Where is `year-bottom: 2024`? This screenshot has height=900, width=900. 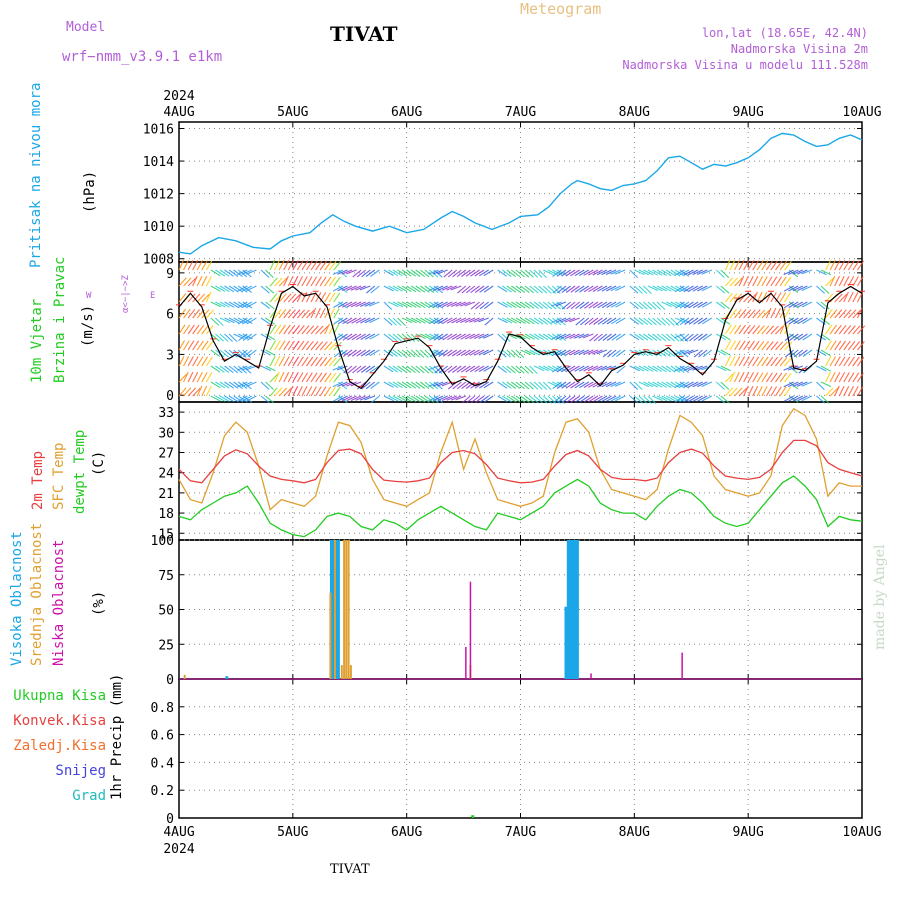
year-bottom: 2024 is located at coordinates (178, 849).